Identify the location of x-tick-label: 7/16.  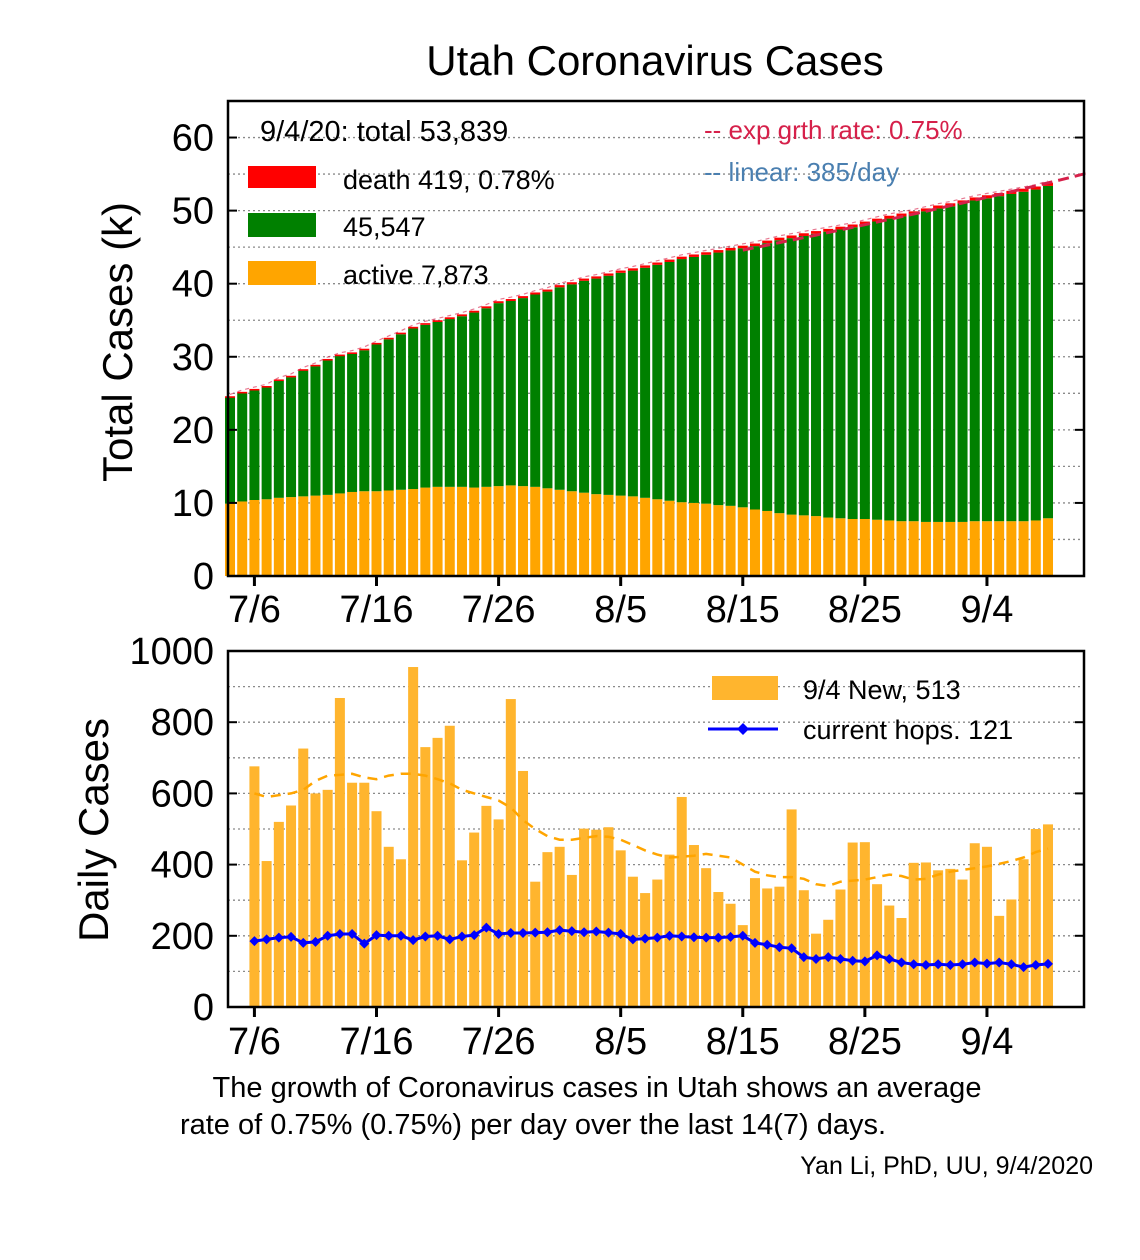
(377, 610).